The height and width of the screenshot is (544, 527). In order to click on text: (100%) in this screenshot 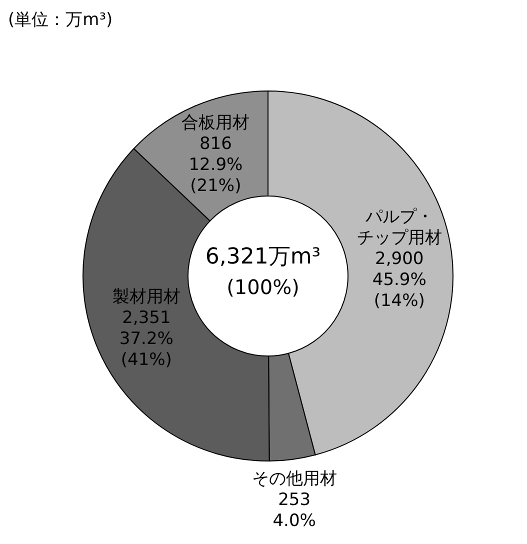, I will do `click(263, 287)`.